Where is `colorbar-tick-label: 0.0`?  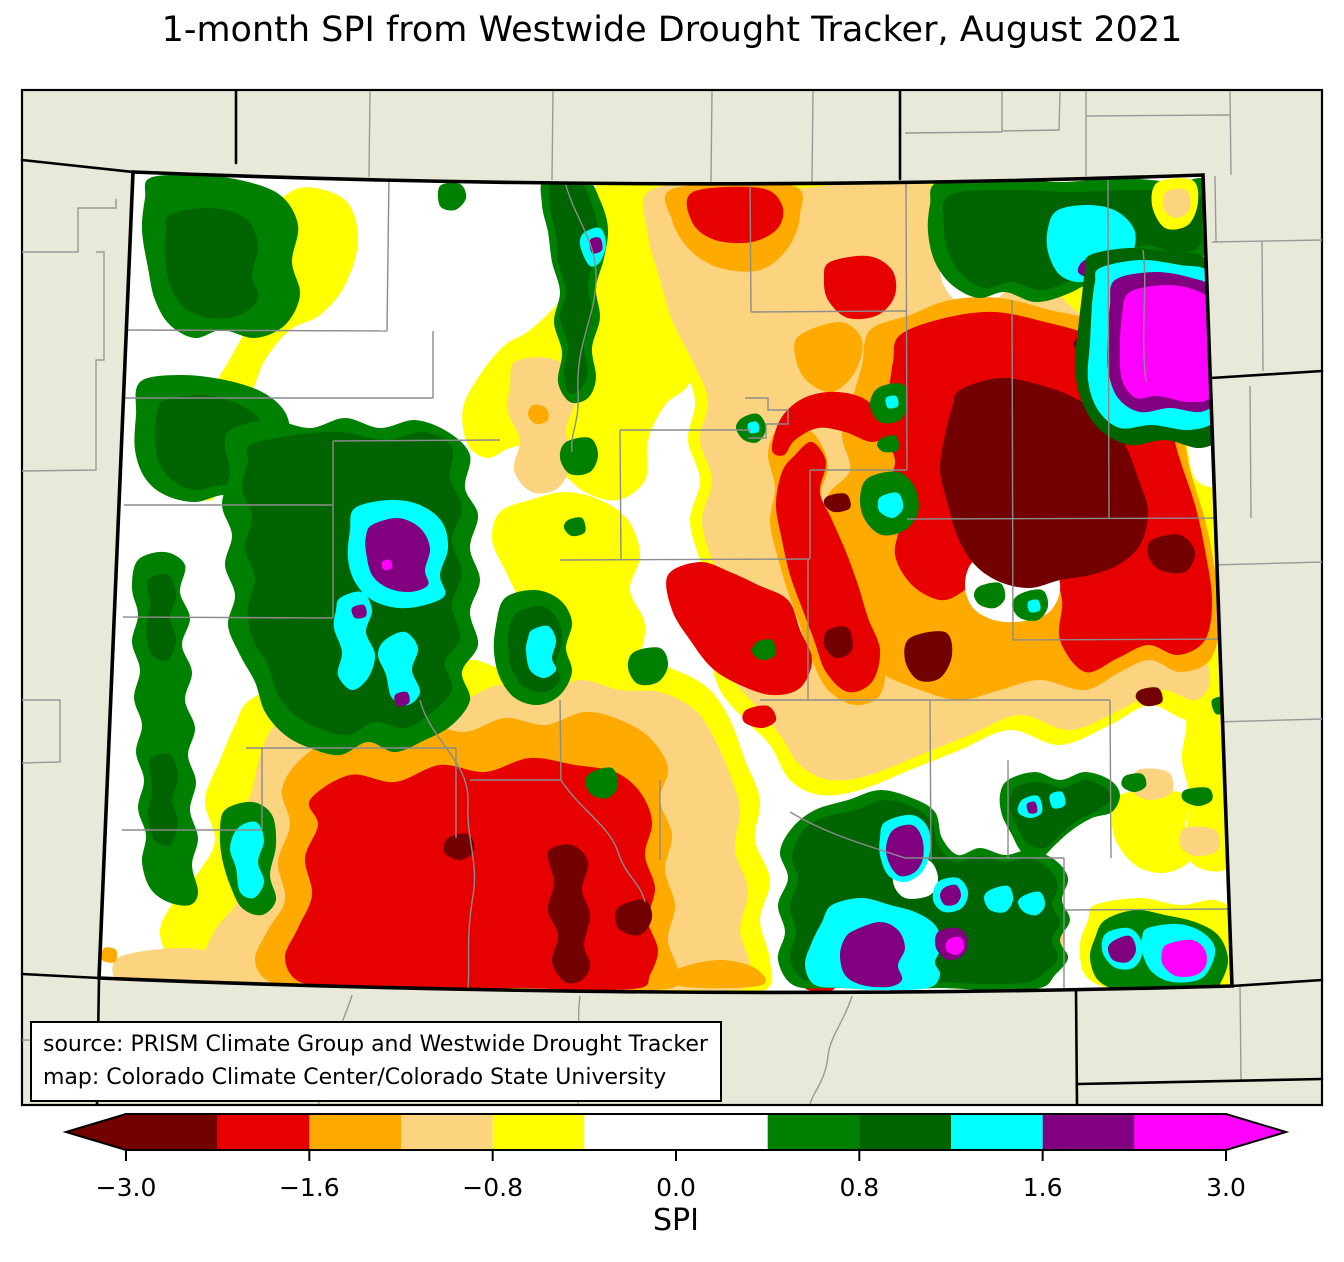 colorbar-tick-label: 0.0 is located at coordinates (676, 1187).